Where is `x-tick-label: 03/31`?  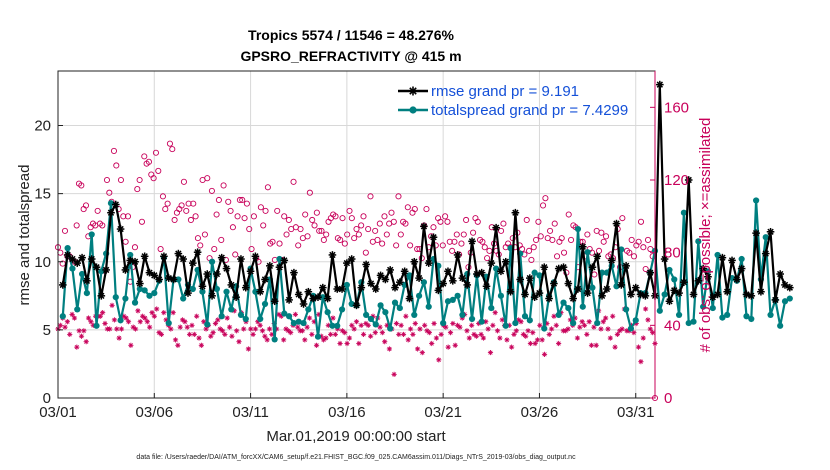
x-tick-label: 03/31 is located at coordinates (636, 412).